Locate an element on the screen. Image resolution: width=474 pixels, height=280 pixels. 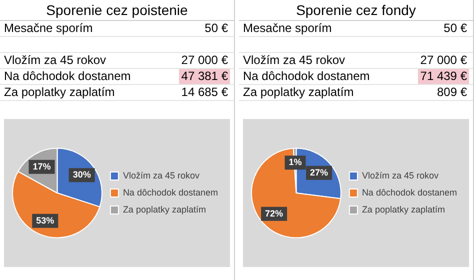
data-label: 53% is located at coordinates (45, 220).